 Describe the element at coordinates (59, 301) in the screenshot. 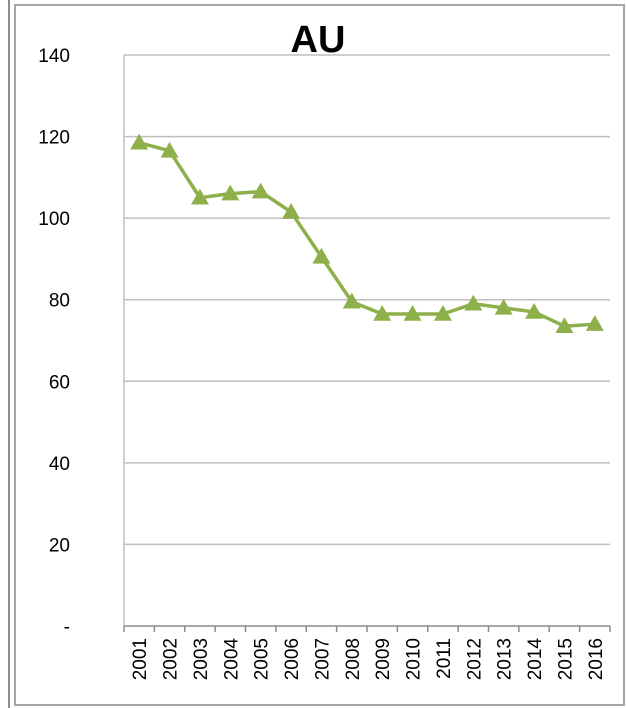

I see `y-tick-label: 80` at that location.